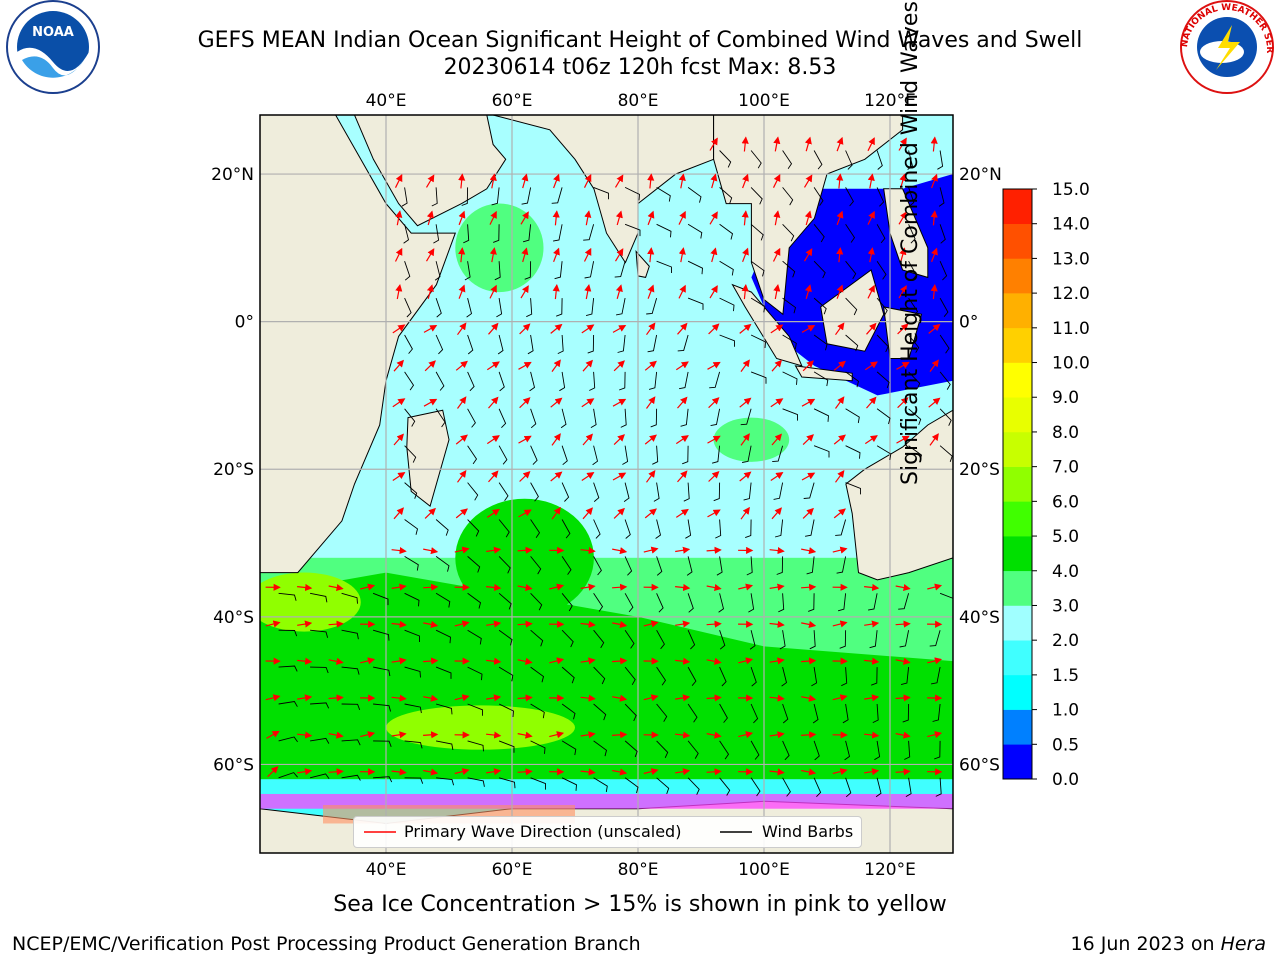 The image size is (1280, 960). I want to click on y-tick-right-1: 0°, so click(968, 323).